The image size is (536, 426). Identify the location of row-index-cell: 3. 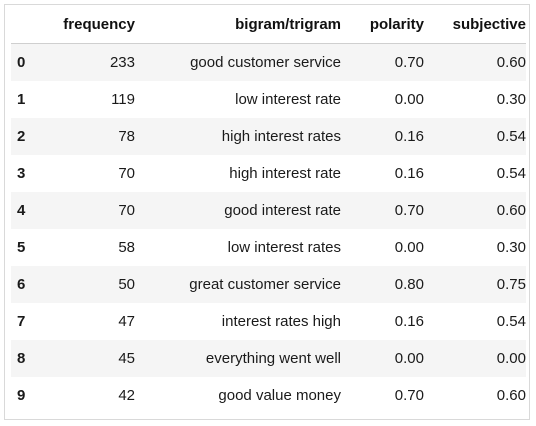
(21, 173).